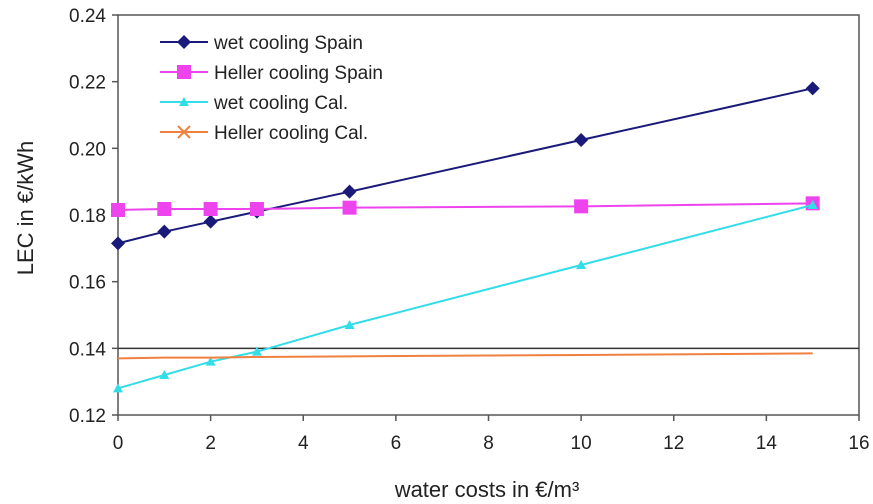 The image size is (873, 504). I want to click on legend-item-2: wet cooling Cal., so click(254, 103).